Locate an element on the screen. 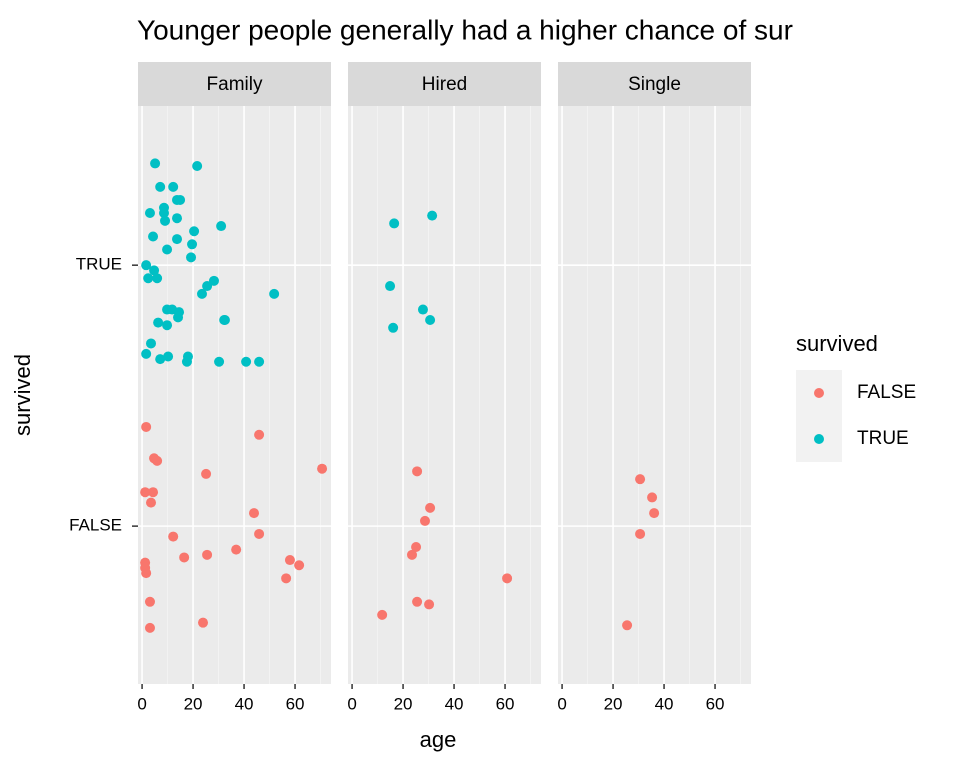 The height and width of the screenshot is (768, 960). y-tick-label: TRUE is located at coordinates (99, 264).